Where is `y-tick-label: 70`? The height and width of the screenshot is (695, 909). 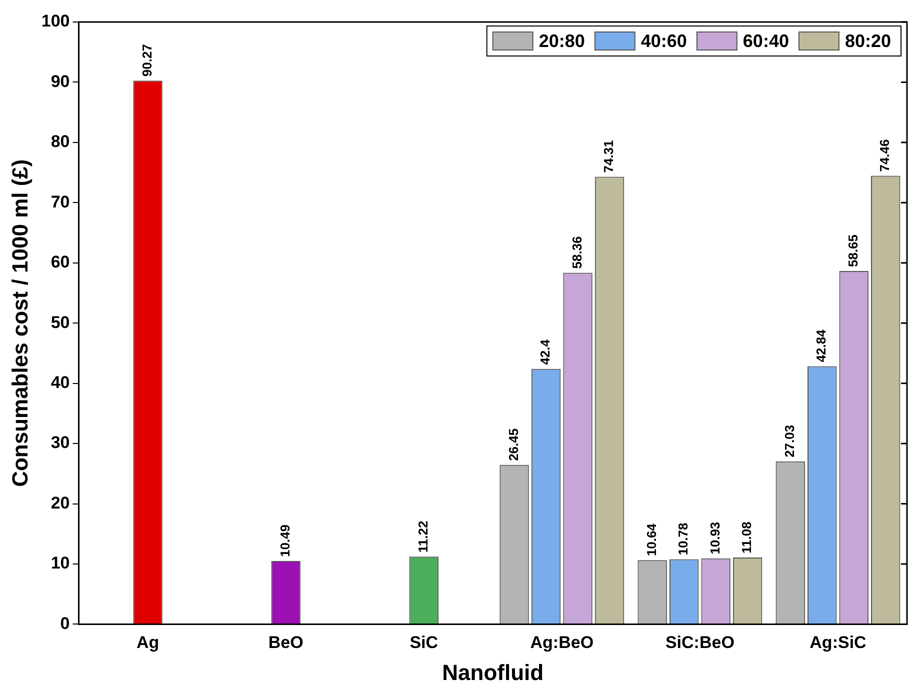 y-tick-label: 70 is located at coordinates (60, 202).